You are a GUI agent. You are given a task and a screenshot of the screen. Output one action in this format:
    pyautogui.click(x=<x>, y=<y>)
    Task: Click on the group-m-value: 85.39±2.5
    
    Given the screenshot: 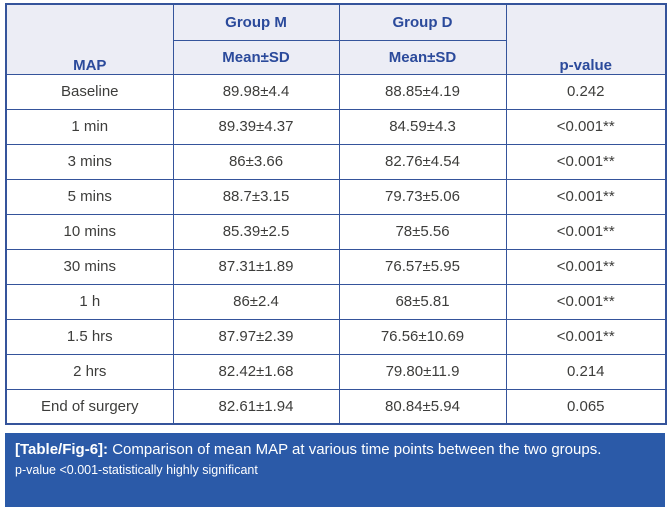 What is the action you would take?
    pyautogui.click(x=256, y=231)
    